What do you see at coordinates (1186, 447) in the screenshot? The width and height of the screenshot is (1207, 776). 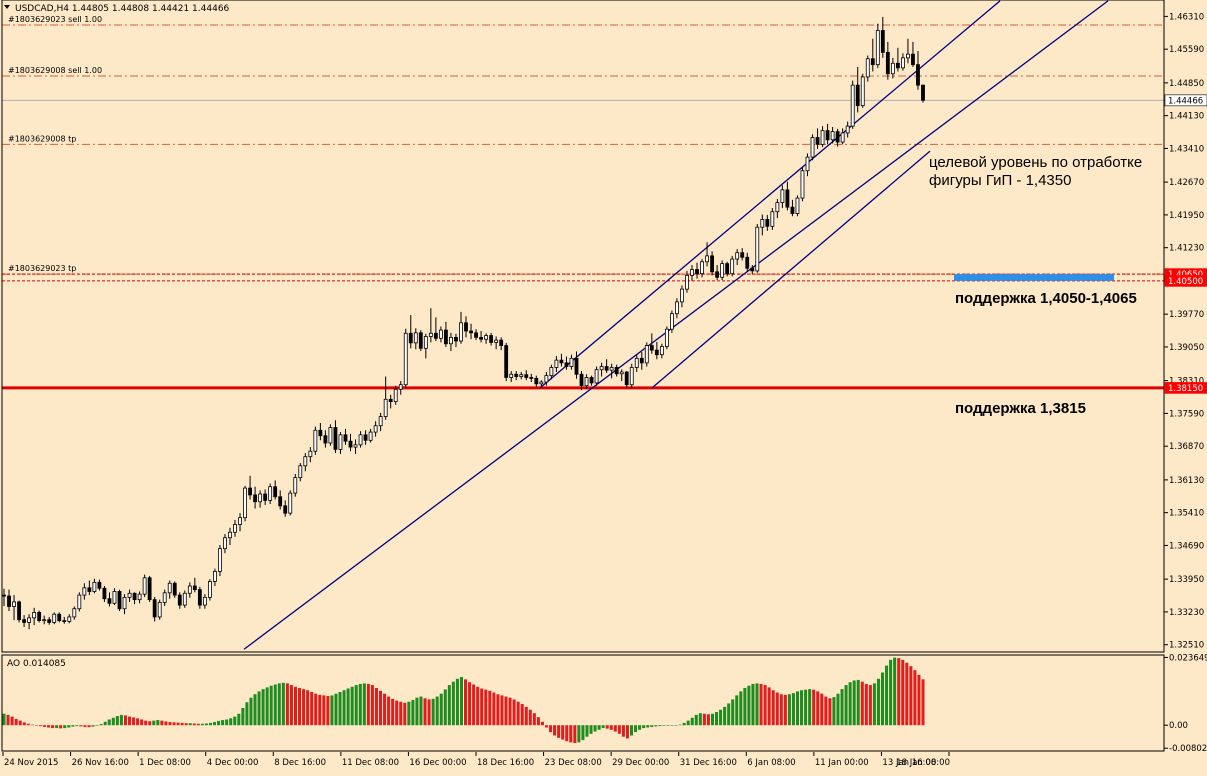 I see `price-tick-label: 1.36870` at bounding box center [1186, 447].